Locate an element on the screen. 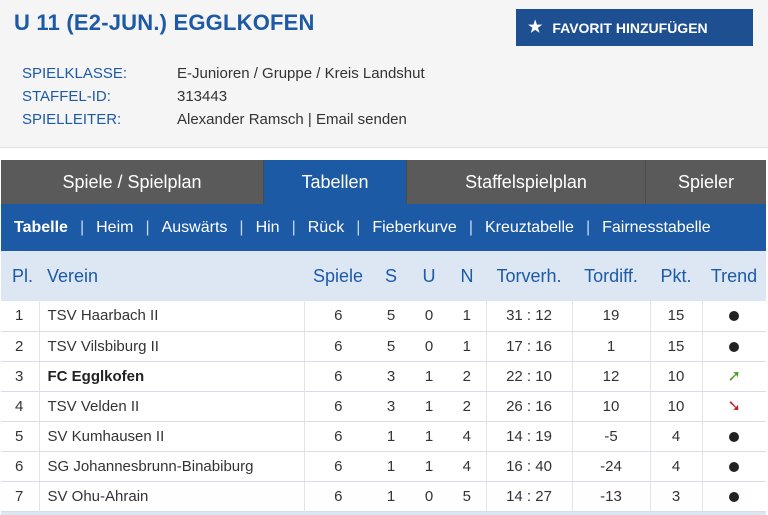 Image resolution: width=768 pixels, height=515 pixels. cell-pl: 5 is located at coordinates (20, 436).